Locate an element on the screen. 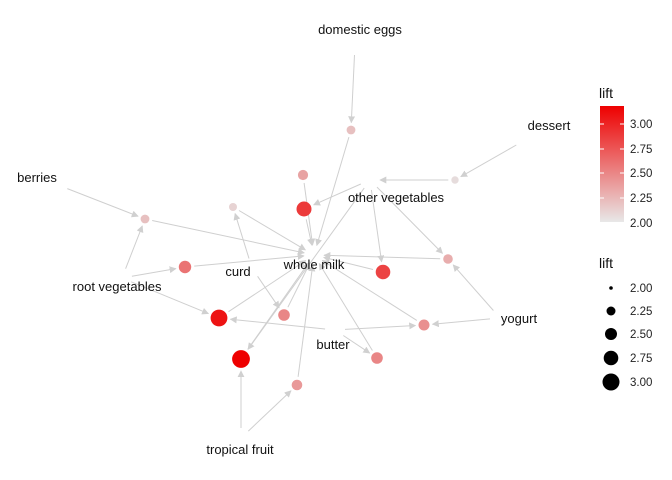 This screenshot has height=480, width=672. size-legend-label-2-50: 2.50 is located at coordinates (641, 335).